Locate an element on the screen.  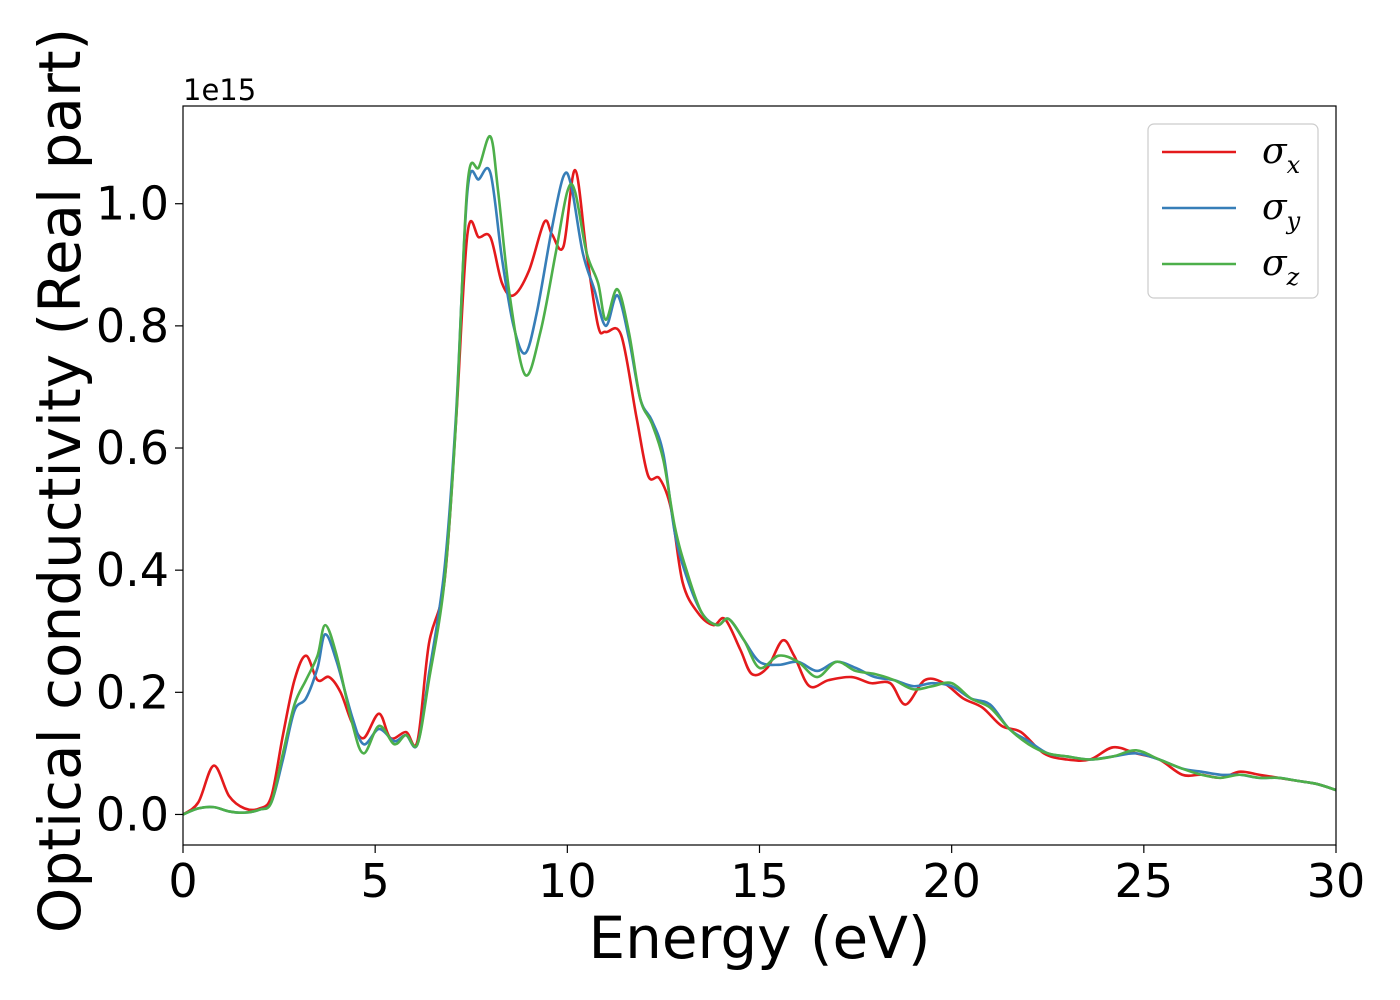
y-tick-label: 0.0 is located at coordinates (132, 814).